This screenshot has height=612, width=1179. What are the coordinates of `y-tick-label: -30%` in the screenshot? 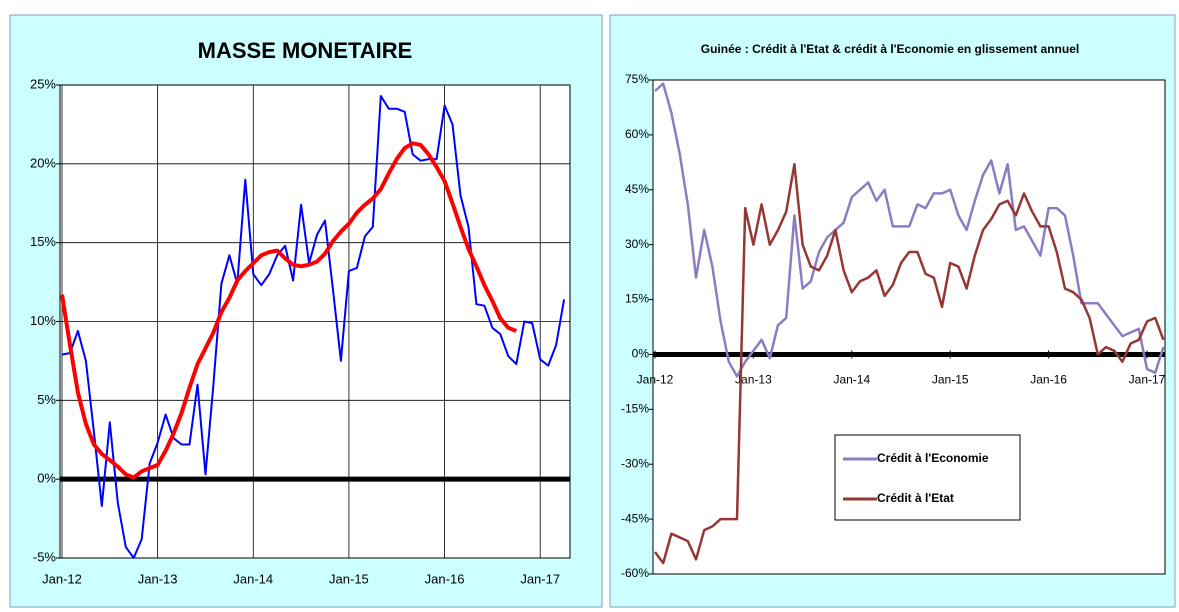 It's located at (635, 463).